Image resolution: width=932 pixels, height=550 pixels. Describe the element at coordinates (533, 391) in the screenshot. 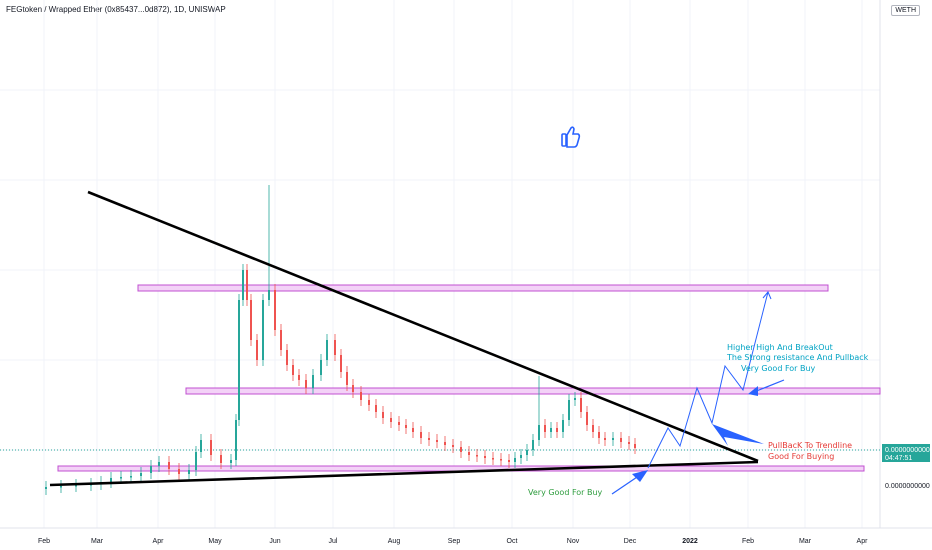

I see `resistance-zone-middle` at that location.